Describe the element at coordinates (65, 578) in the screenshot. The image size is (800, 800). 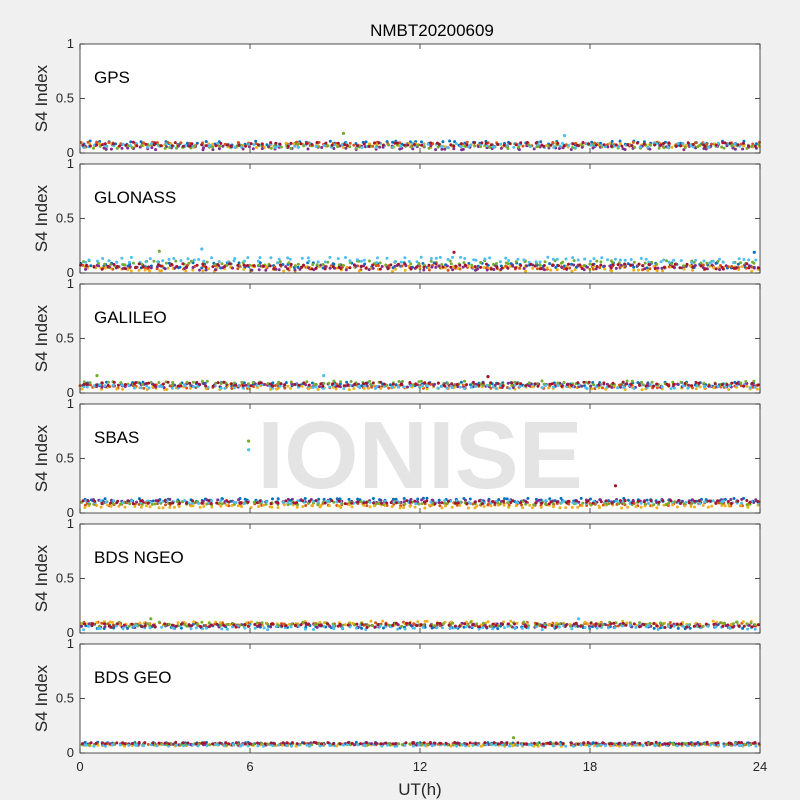
I see `y-tick-label: 0.5` at that location.